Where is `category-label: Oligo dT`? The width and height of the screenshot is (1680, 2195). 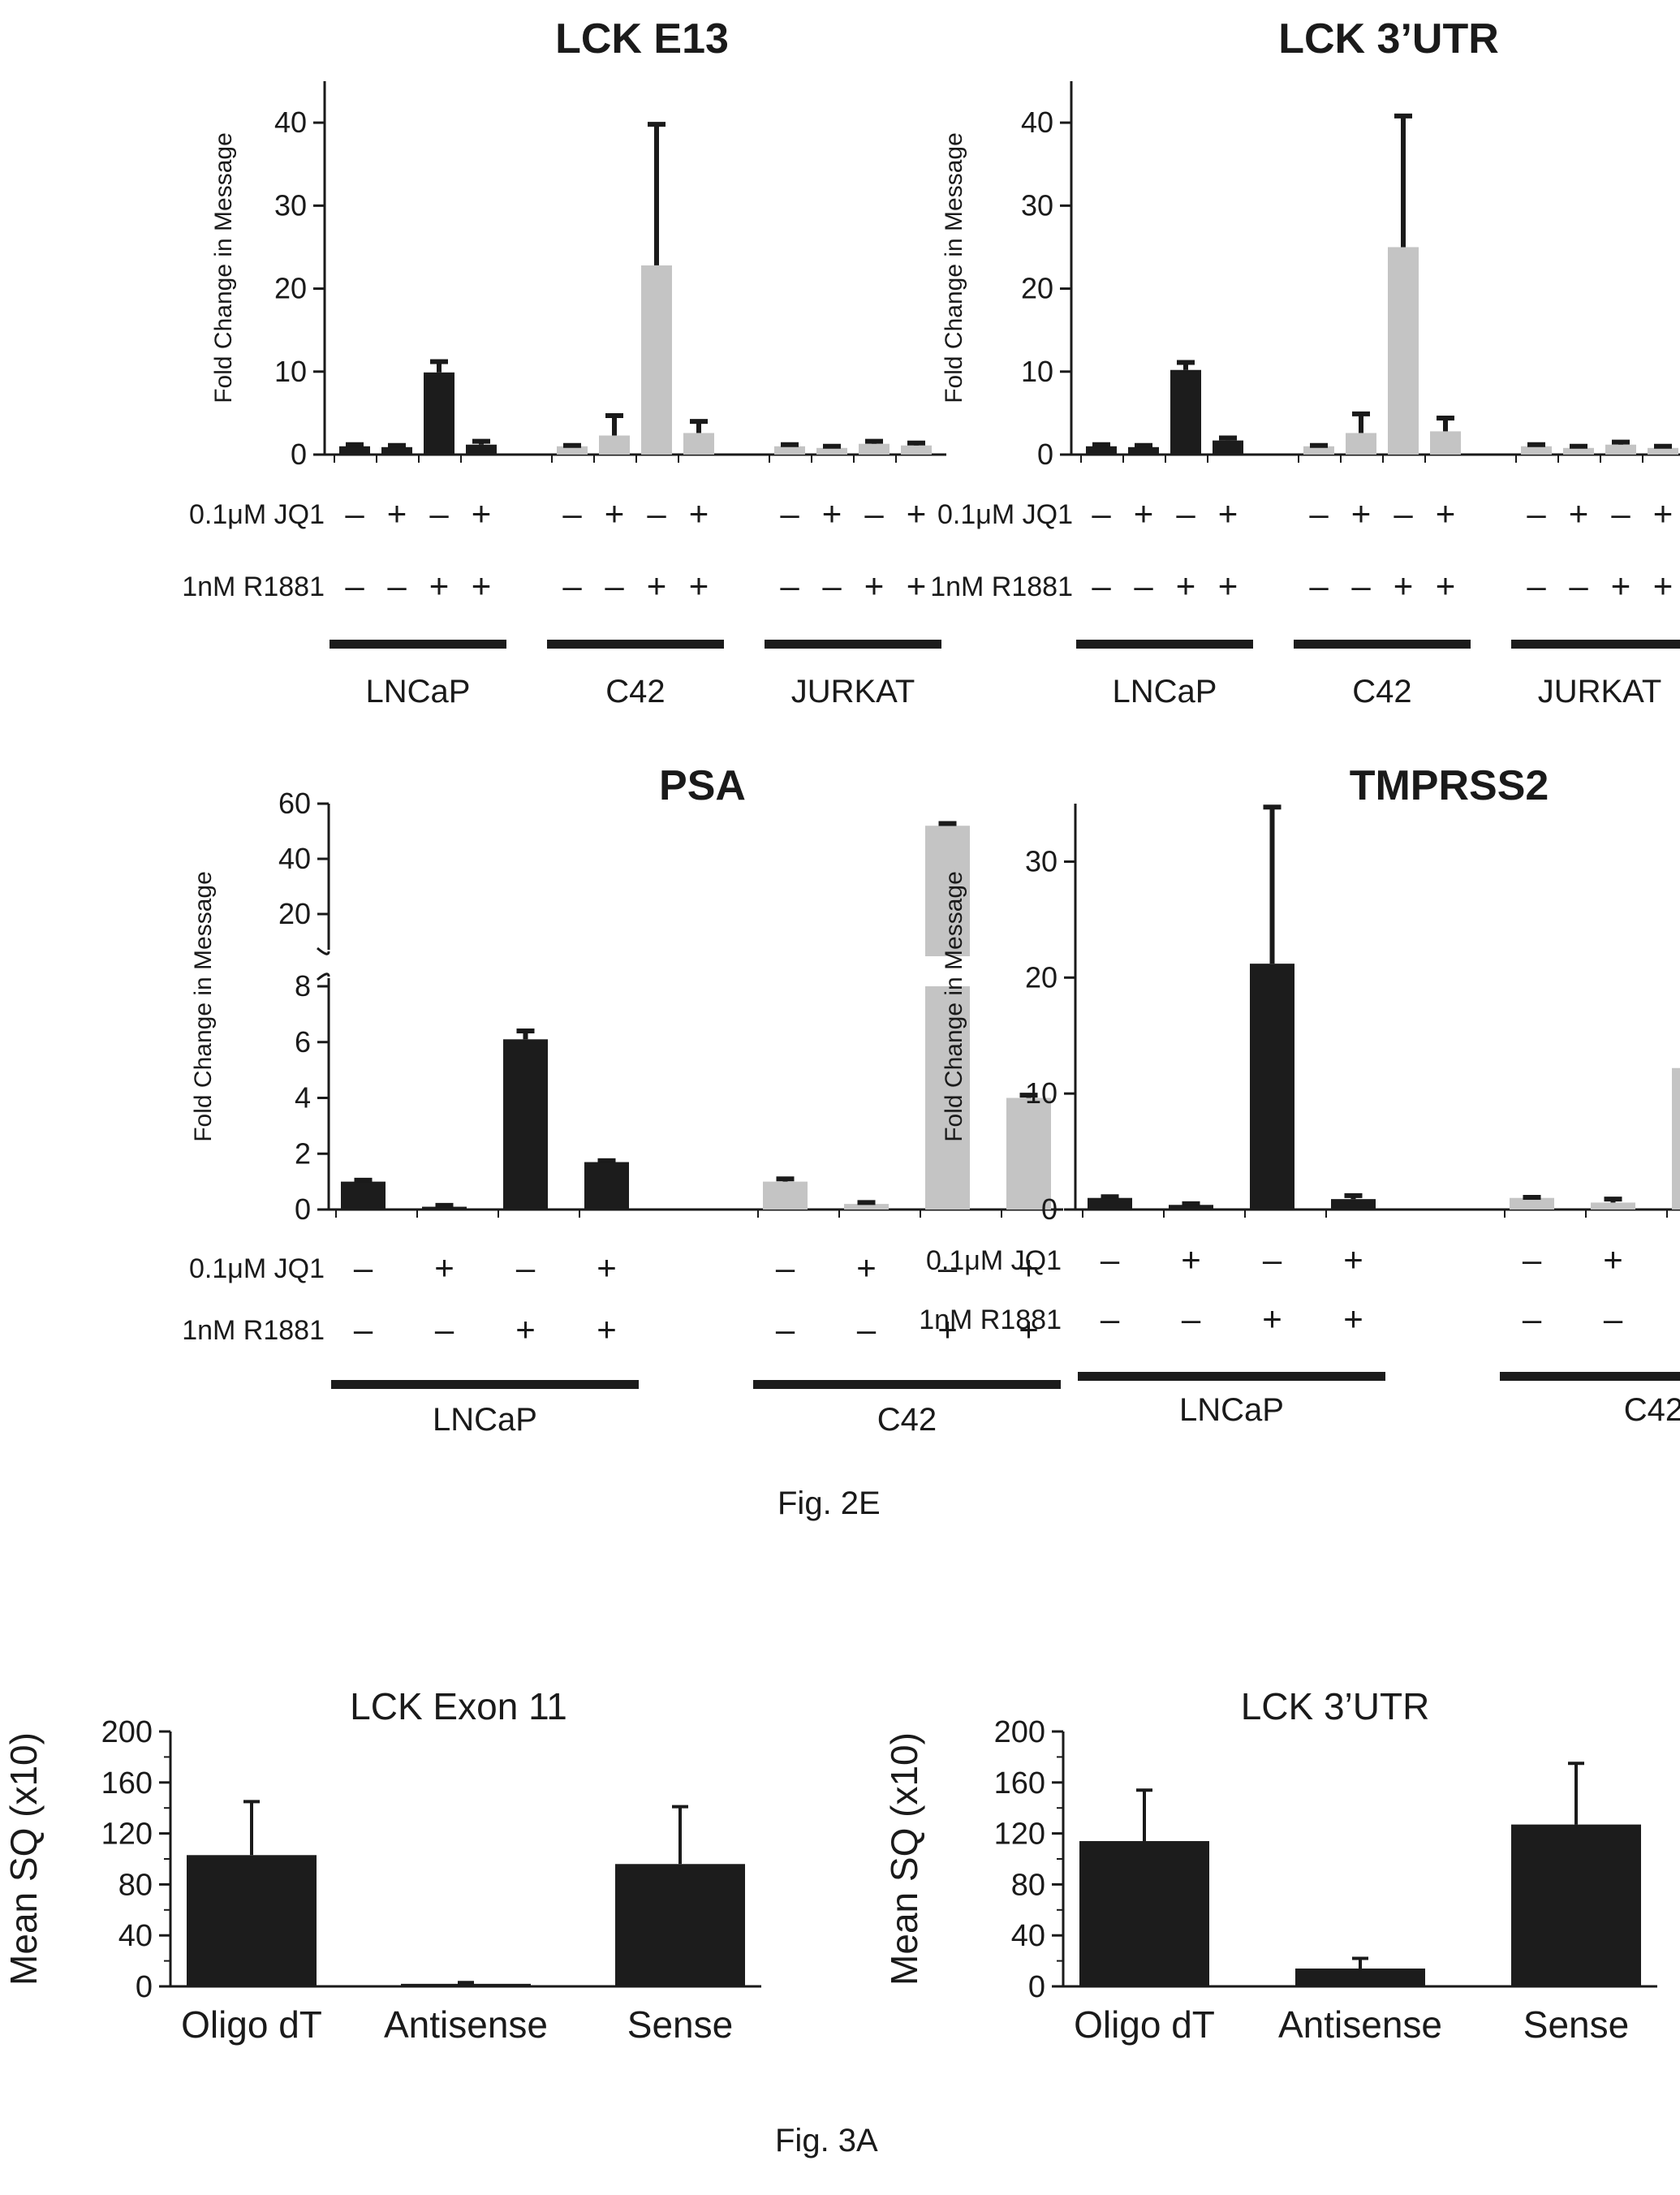 category-label: Oligo dT is located at coordinates (252, 2024).